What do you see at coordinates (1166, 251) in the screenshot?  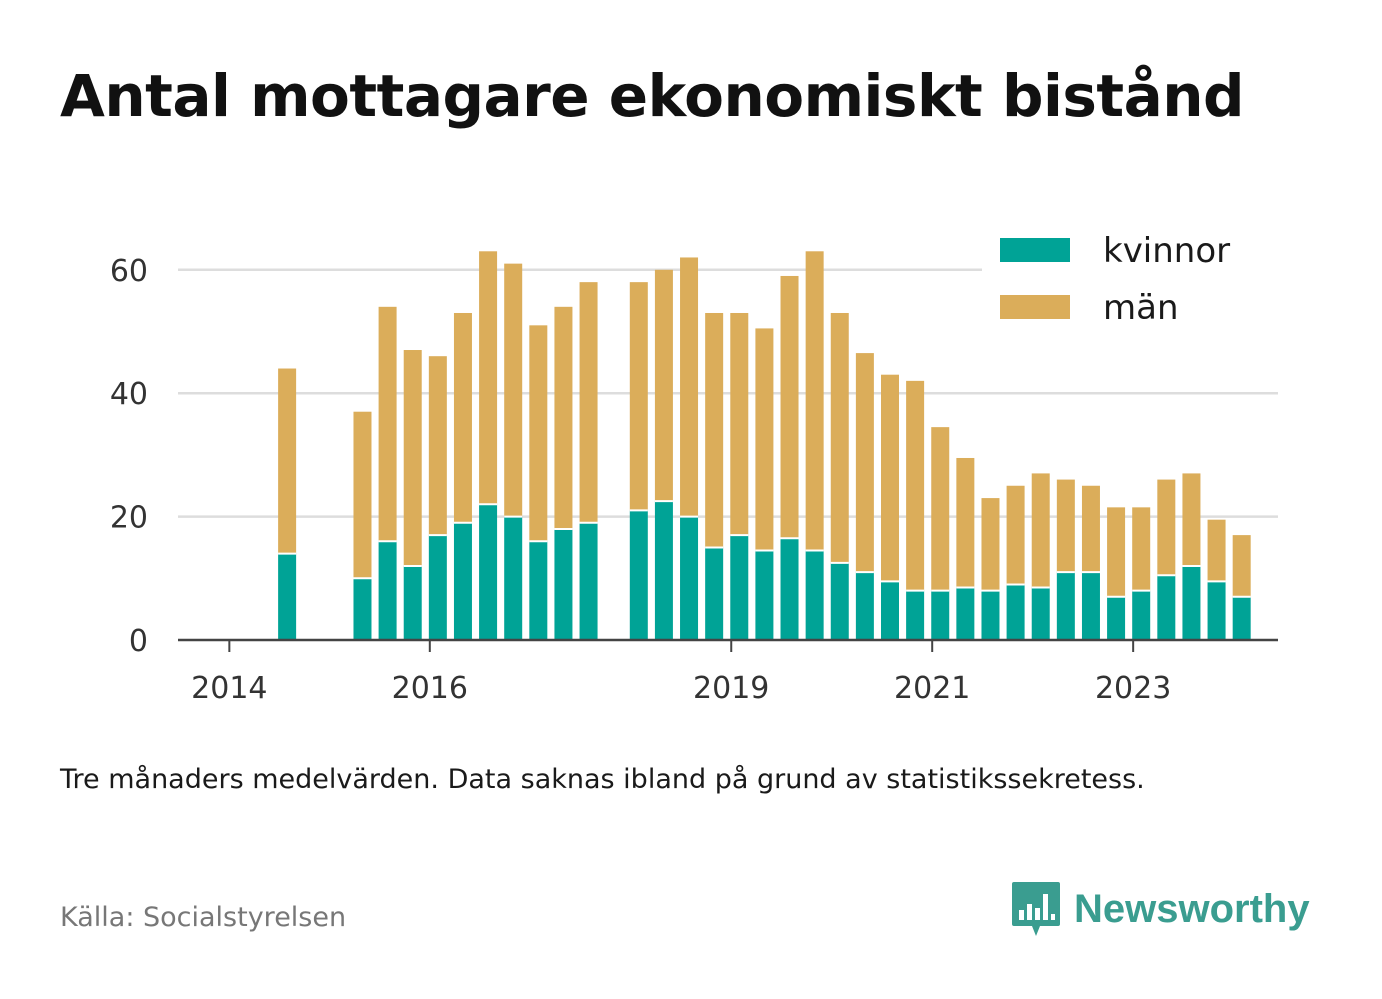 I see `legend-label: kvinnor` at bounding box center [1166, 251].